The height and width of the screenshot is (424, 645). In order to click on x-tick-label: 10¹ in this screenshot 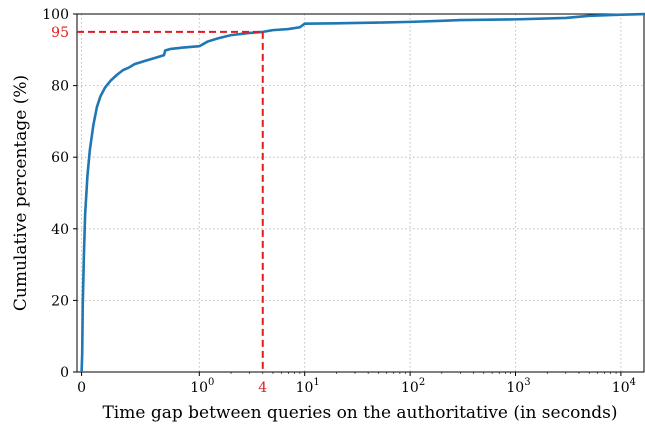, I will do `click(308, 386)`.